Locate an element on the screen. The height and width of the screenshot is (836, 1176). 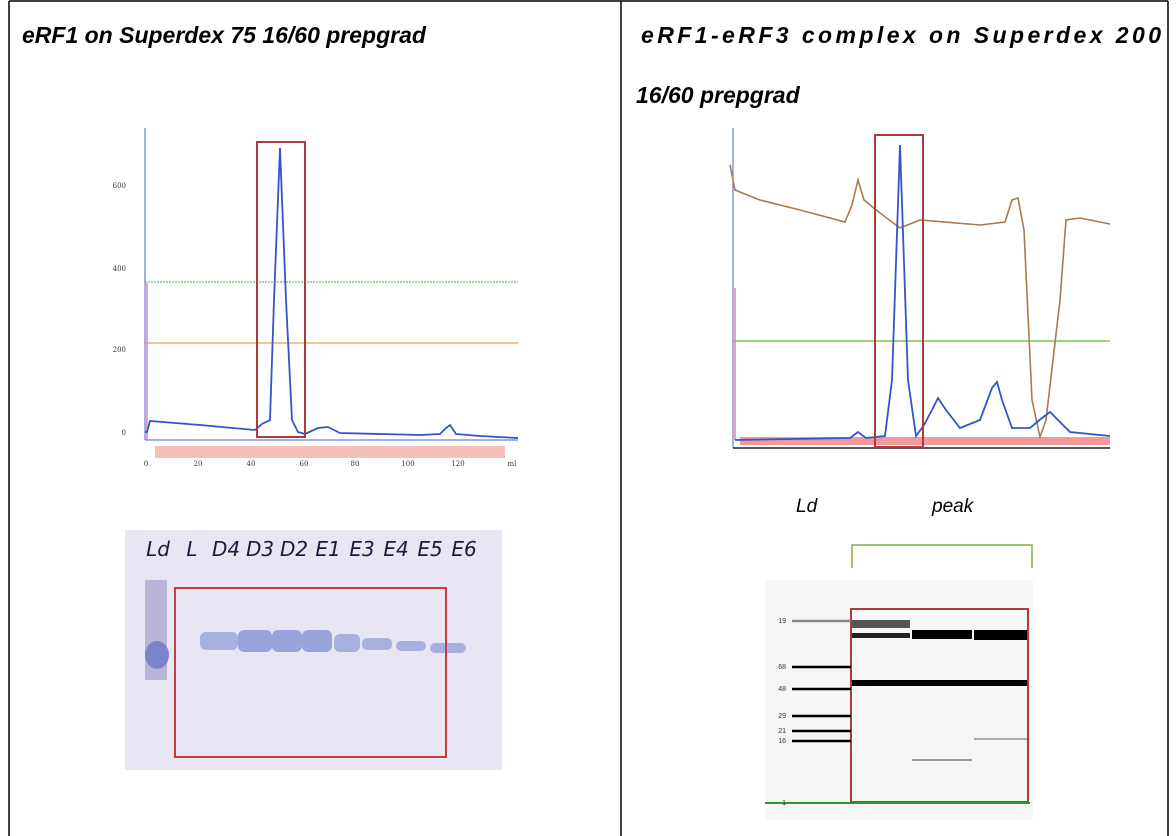
left-gel is located at coordinates (313, 650).